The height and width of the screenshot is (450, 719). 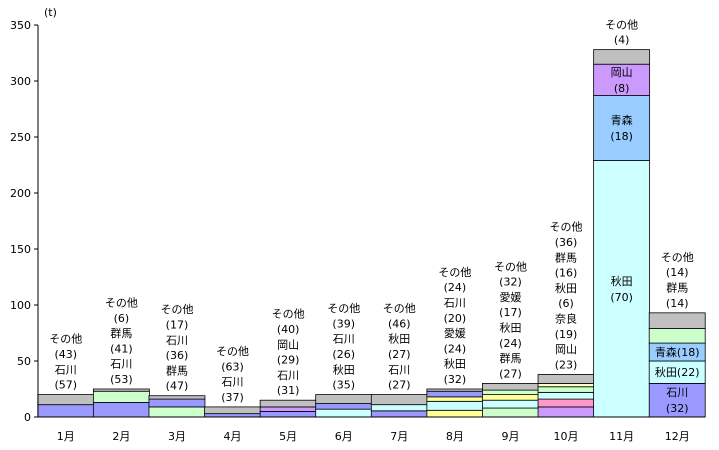 I want to click on bar-annotation: (32), so click(x=510, y=282).